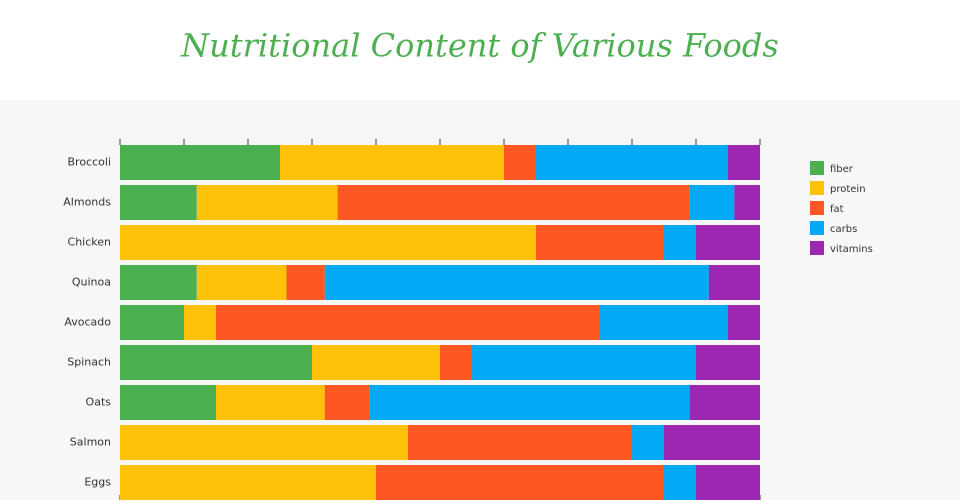 Image resolution: width=960 pixels, height=504 pixels. I want to click on y-tick-label: Chicken, so click(90, 242).